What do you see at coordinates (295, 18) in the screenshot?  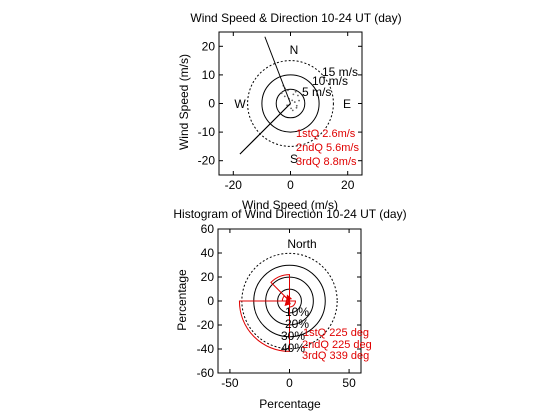 I see `ws-chart-title: Wind Speed & Direction 10-24 UT (day)` at bounding box center [295, 18].